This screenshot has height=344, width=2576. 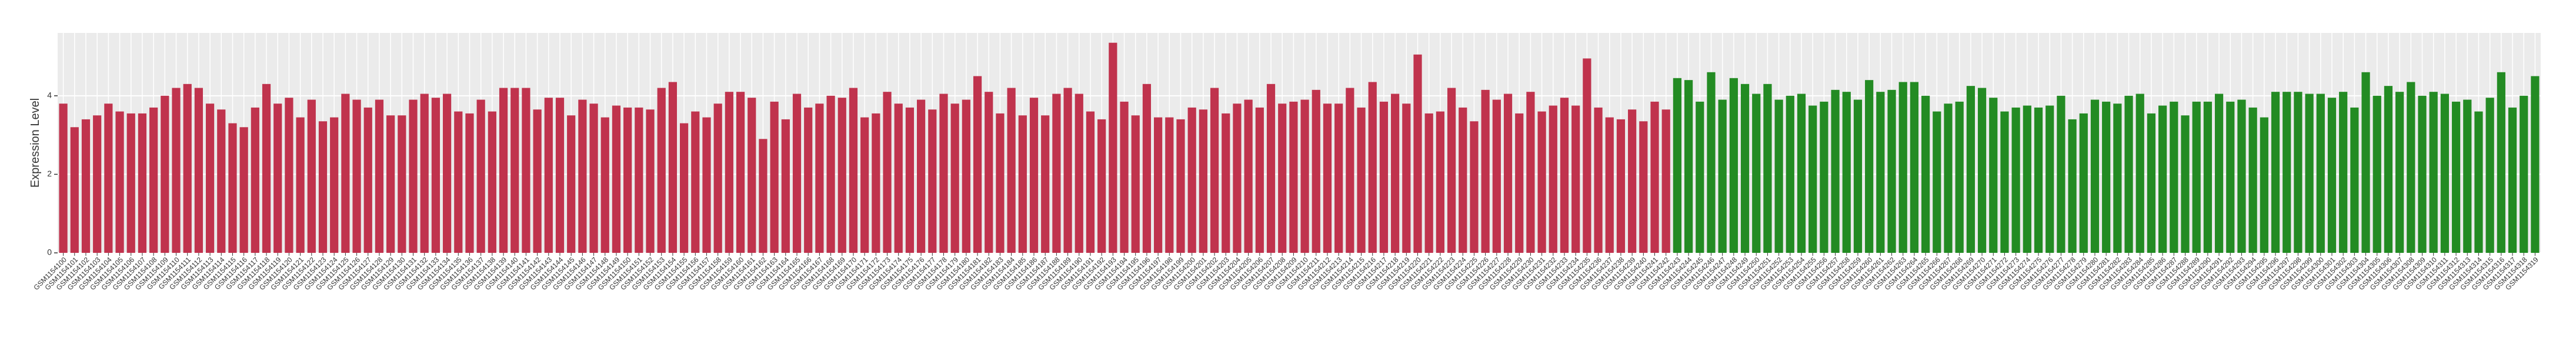 I want to click on y-tick-label: 2, so click(x=49, y=173).